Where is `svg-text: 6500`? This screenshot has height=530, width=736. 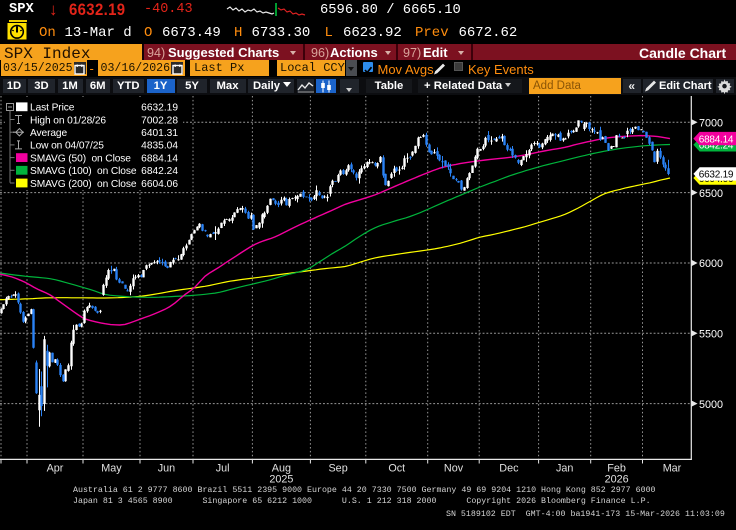
svg-text: 6500 is located at coordinates (711, 194).